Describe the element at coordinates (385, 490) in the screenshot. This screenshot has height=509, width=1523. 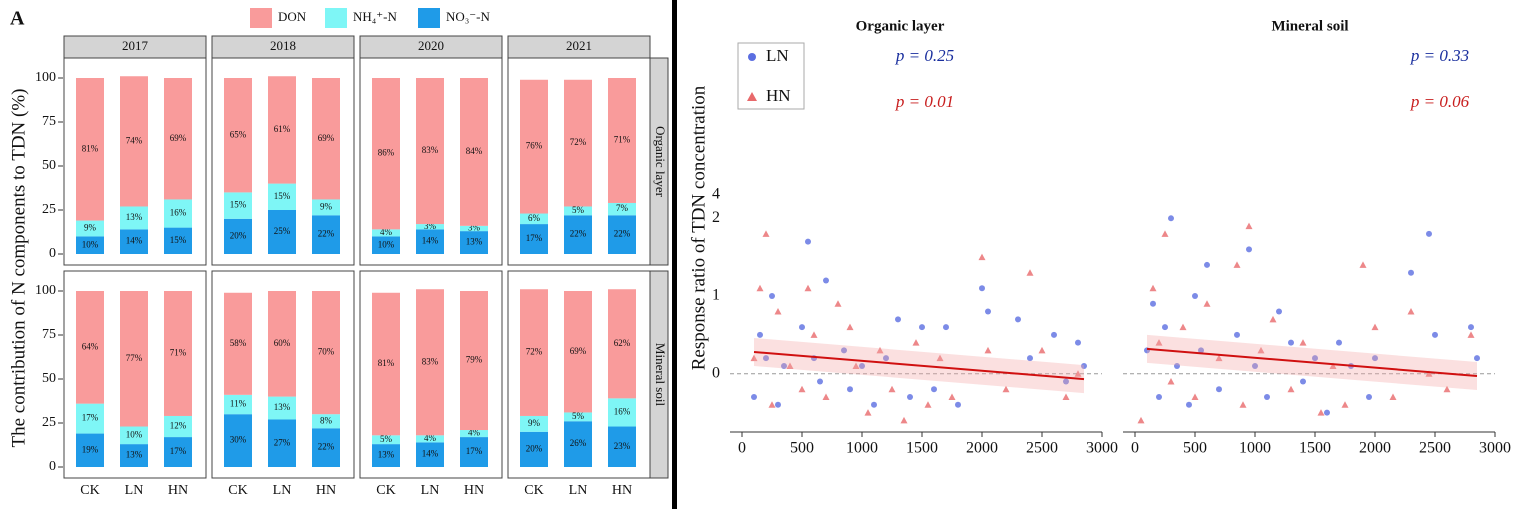
I see `x-tick-label: CK` at that location.